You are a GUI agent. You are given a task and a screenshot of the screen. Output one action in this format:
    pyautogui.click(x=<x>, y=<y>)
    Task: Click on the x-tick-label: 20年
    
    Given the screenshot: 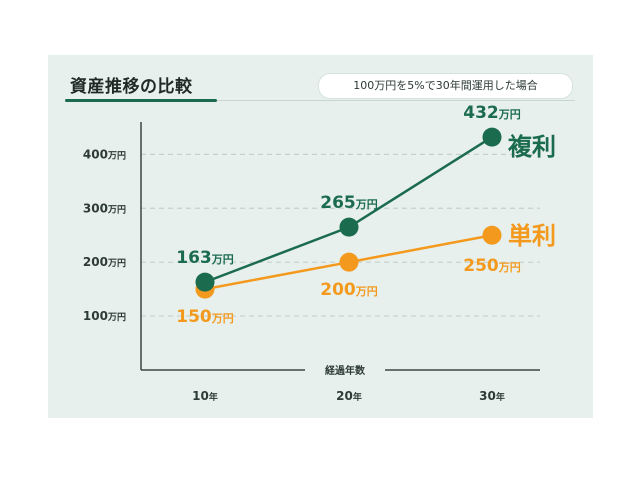 What is the action you would take?
    pyautogui.click(x=349, y=396)
    